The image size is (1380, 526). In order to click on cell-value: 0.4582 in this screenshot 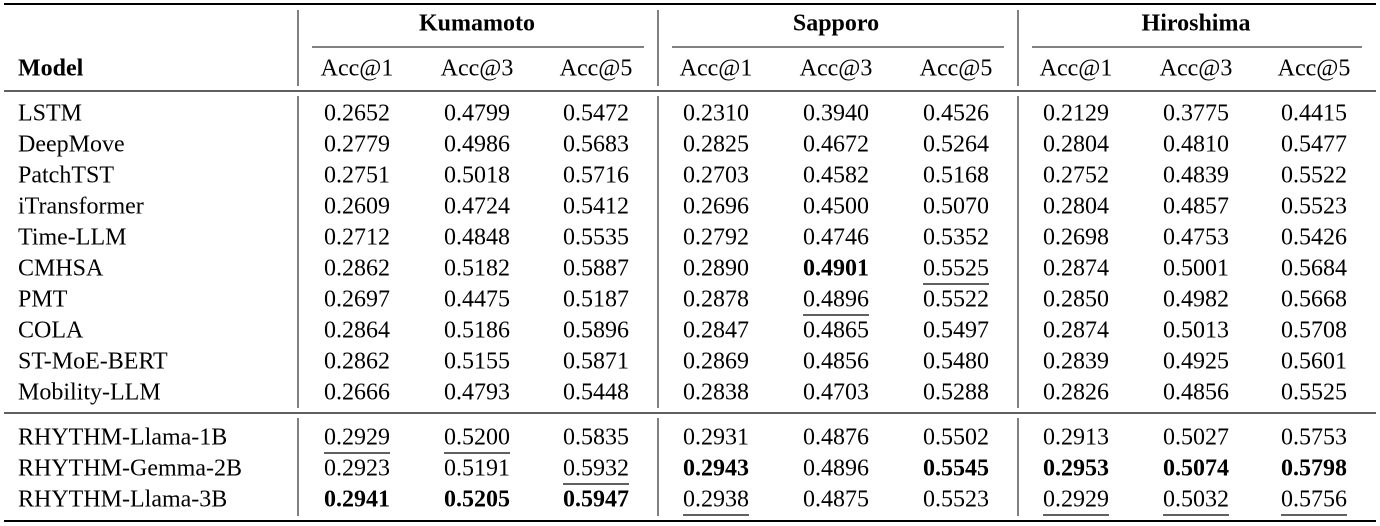, I will do `click(836, 176)`.